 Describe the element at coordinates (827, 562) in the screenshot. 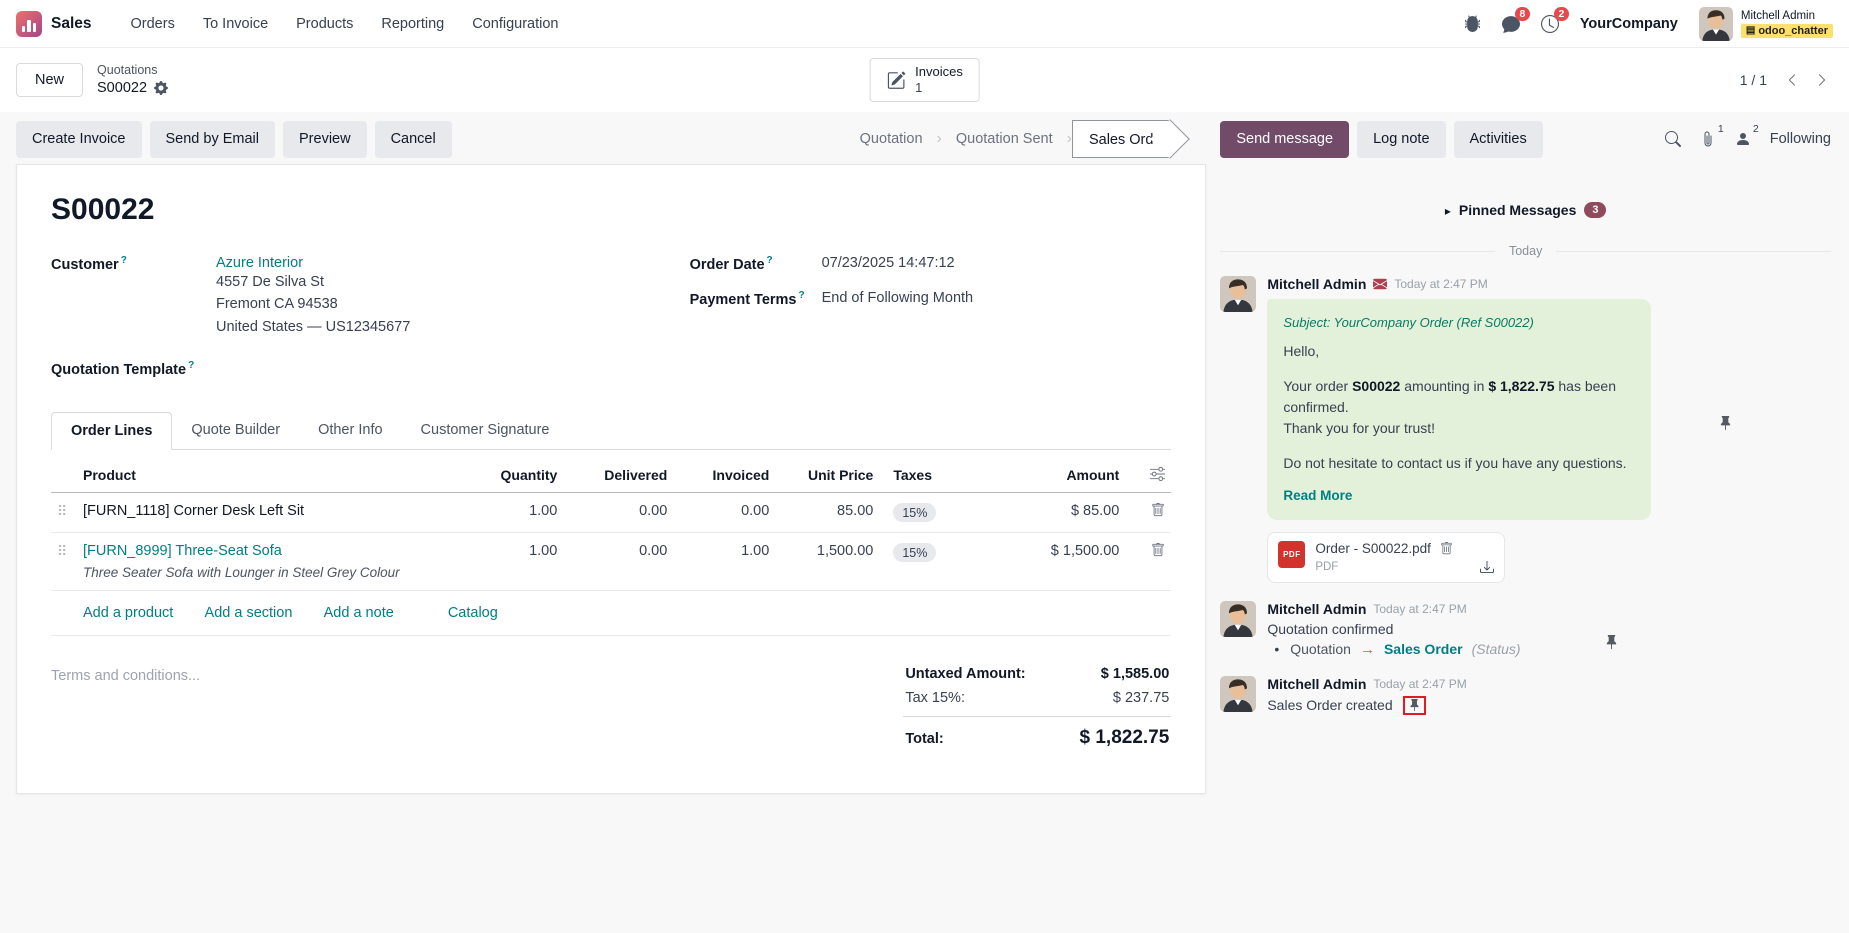

I see `unit-price-cell: 1,500.00` at that location.